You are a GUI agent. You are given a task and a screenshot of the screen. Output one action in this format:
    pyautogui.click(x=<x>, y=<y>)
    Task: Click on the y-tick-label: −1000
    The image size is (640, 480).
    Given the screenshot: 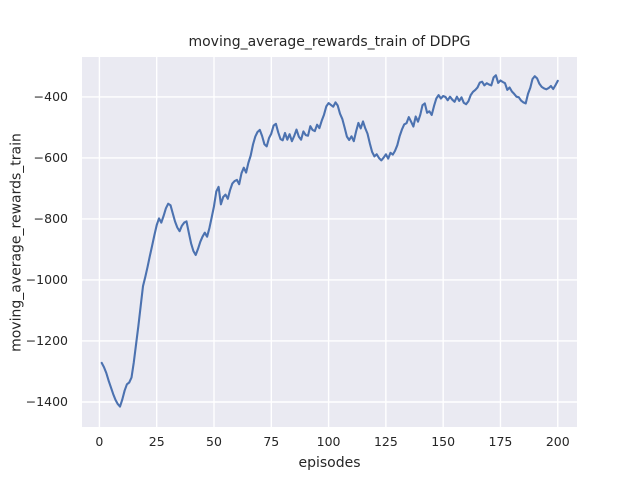 What is the action you would take?
    pyautogui.click(x=46, y=279)
    